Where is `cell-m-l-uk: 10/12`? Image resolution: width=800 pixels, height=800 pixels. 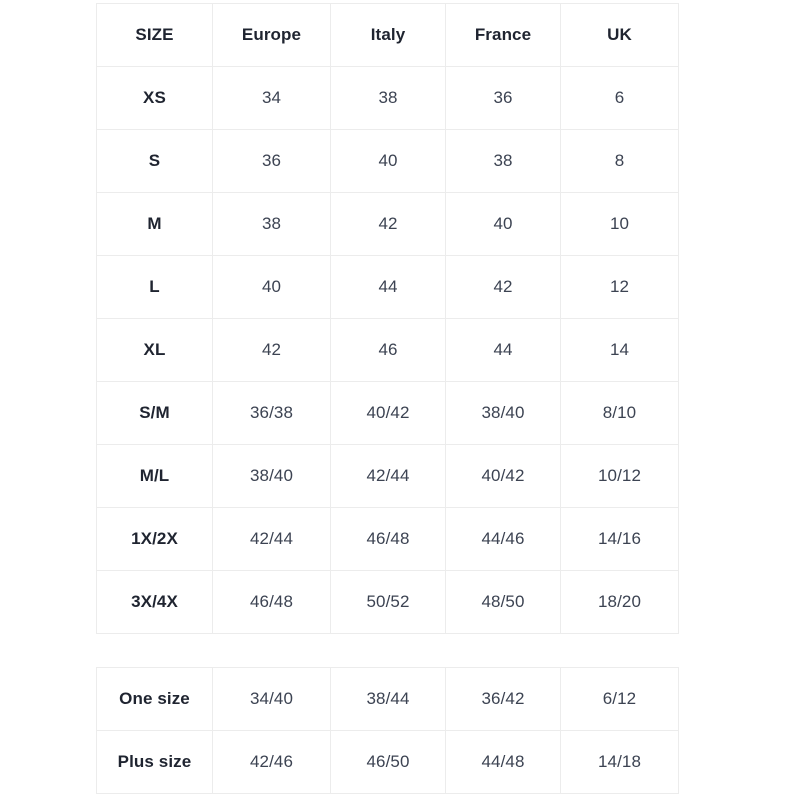
cell-m-l-uk: 10/12 is located at coordinates (619, 476).